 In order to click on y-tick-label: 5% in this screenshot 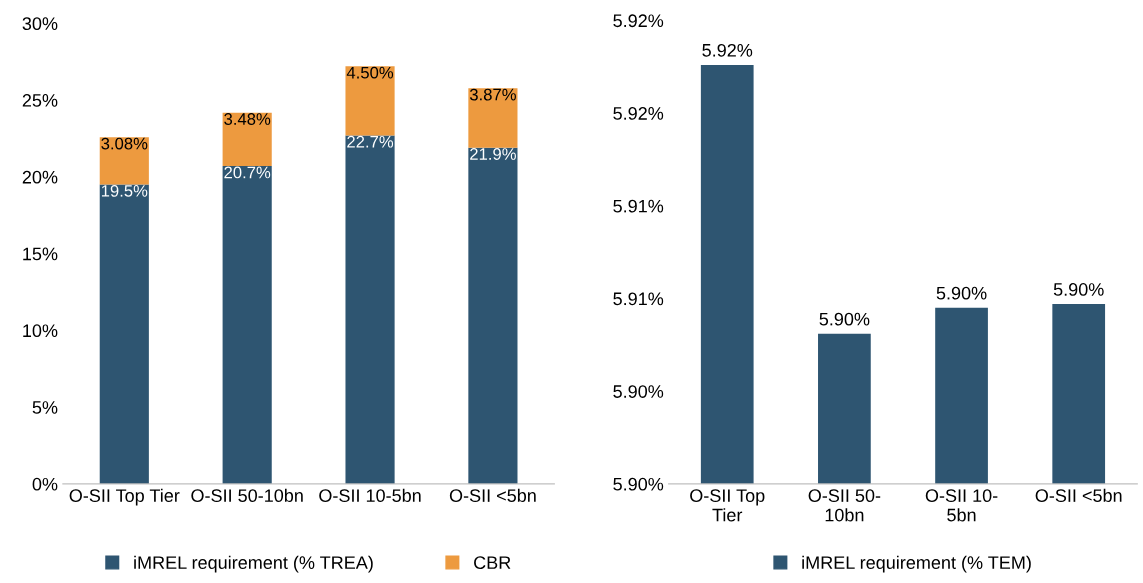, I will do `click(45, 407)`.